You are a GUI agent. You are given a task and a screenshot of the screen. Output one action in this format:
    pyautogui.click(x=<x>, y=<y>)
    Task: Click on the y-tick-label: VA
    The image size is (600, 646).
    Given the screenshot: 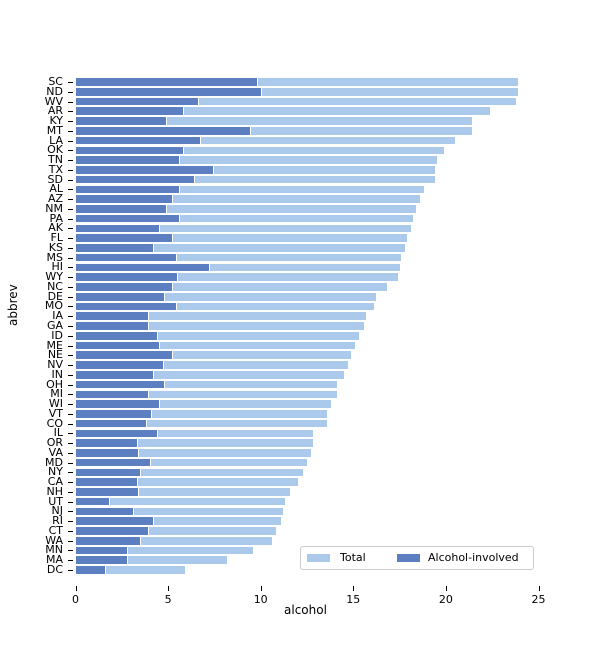 What is the action you would take?
    pyautogui.click(x=55, y=452)
    